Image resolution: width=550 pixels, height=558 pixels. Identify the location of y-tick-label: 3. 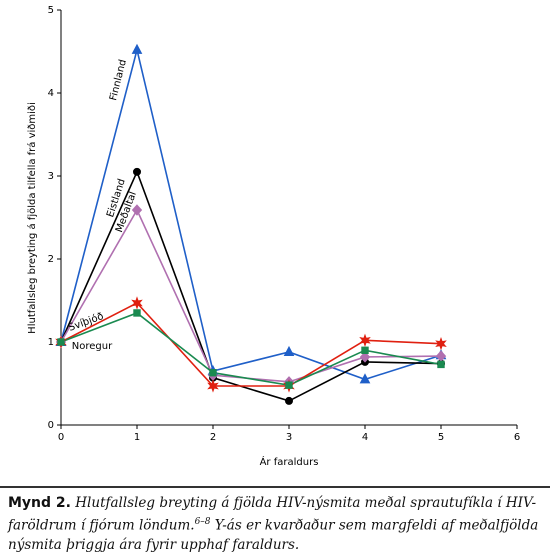
(51, 176).